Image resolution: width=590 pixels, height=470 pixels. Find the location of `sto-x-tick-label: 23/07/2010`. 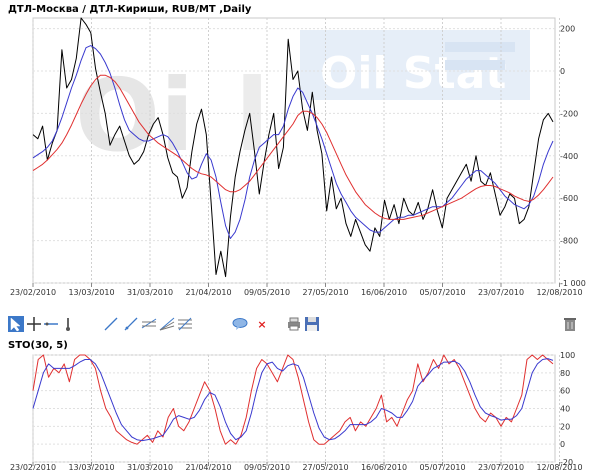

sto-x-tick-label: 23/07/2010 is located at coordinates (501, 466).